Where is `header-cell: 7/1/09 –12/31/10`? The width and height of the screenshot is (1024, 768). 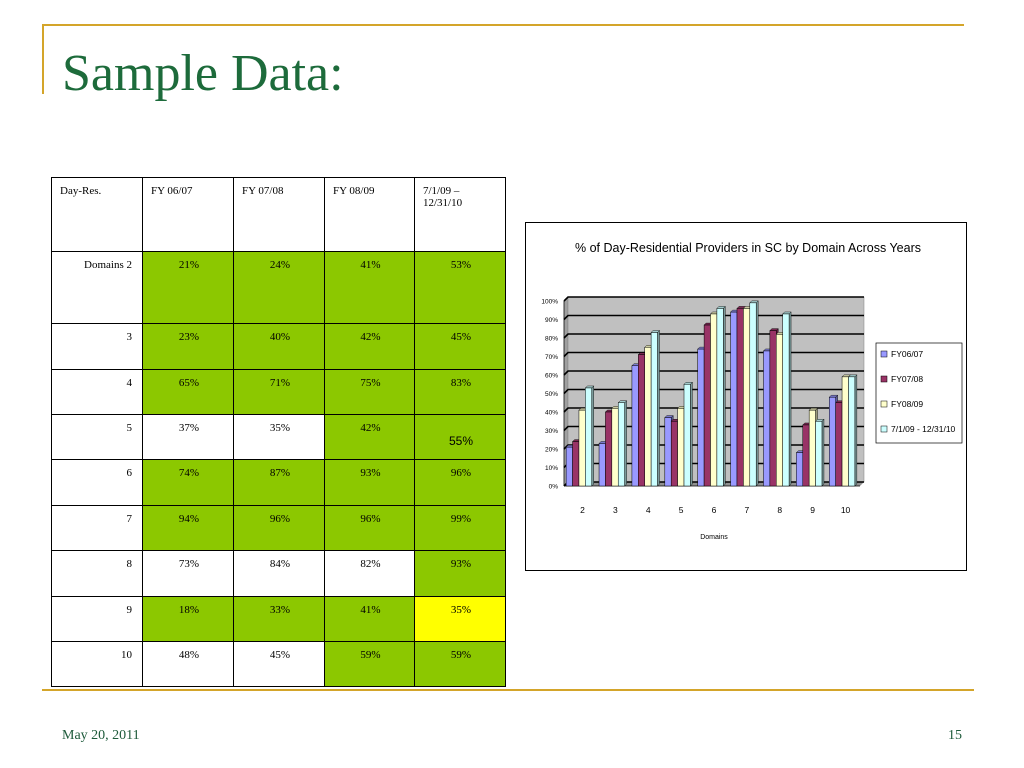 header-cell: 7/1/09 –12/31/10 is located at coordinates (460, 214).